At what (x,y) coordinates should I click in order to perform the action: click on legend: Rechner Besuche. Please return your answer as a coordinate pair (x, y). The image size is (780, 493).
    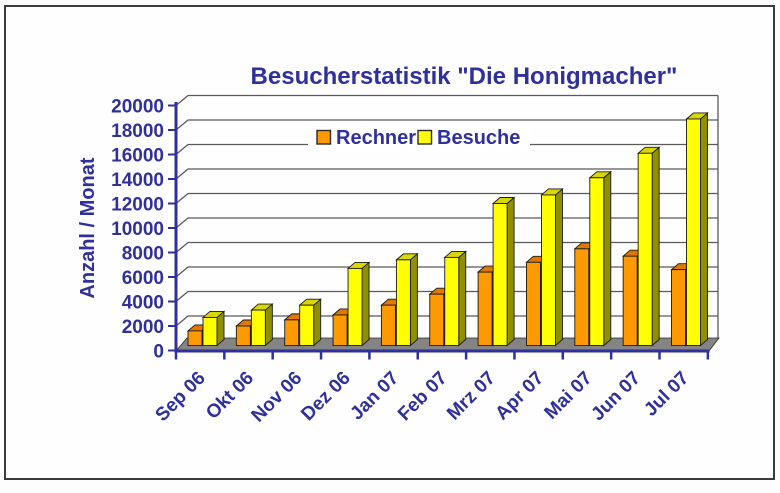
    Looking at the image, I should click on (419, 137).